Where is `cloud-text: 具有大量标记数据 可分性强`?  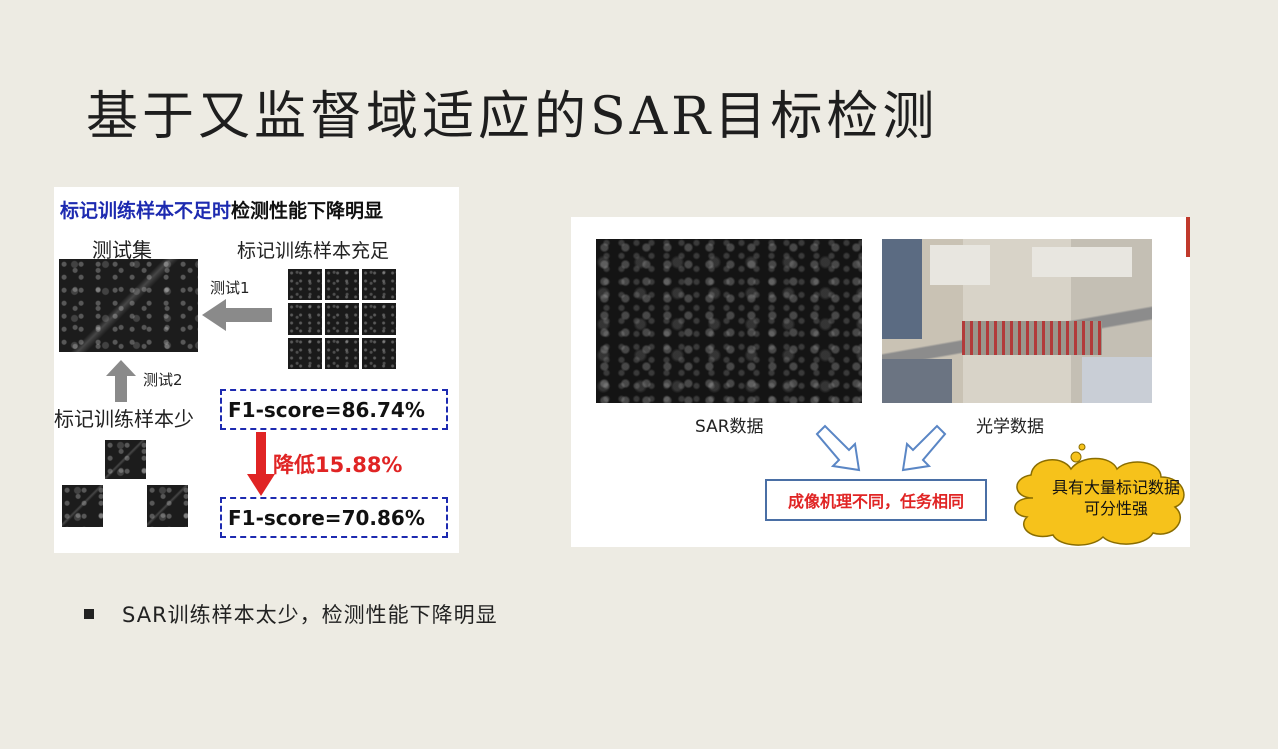 cloud-text: 具有大量标记数据 可分性强 is located at coordinates (1116, 498).